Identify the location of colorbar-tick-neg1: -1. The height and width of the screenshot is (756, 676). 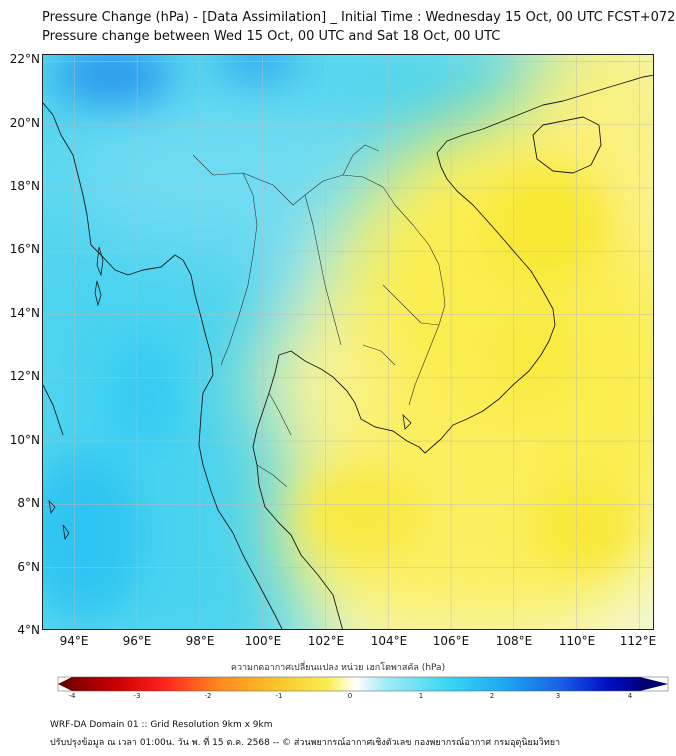
(279, 696).